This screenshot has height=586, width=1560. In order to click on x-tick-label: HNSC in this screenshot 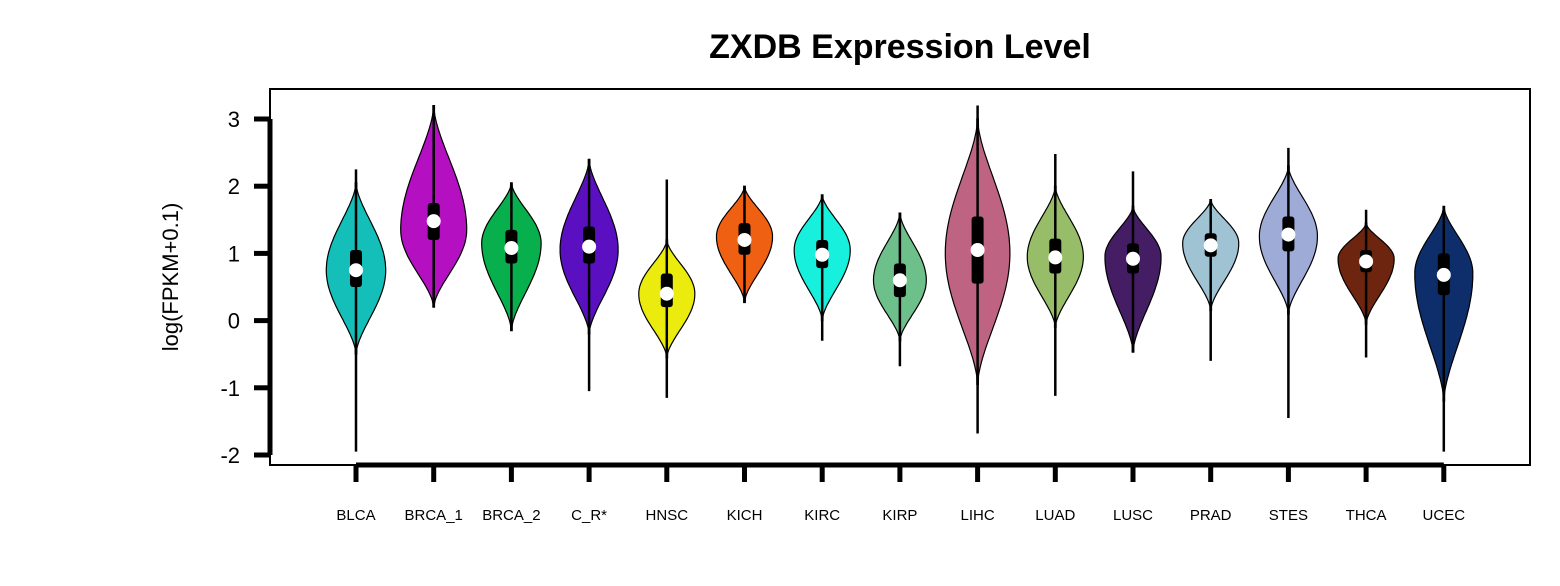, I will do `click(667, 515)`.